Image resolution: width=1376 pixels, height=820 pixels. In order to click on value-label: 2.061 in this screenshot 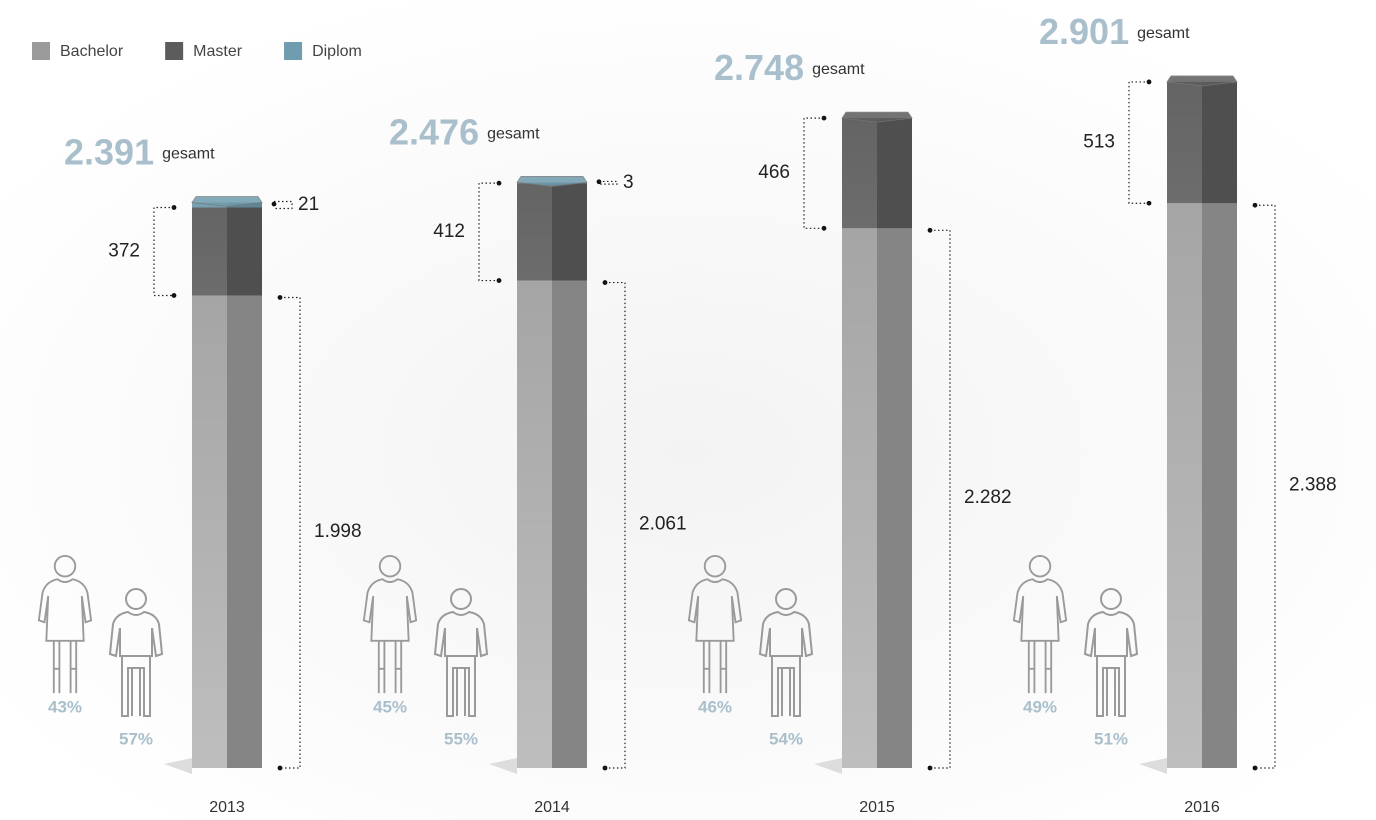, I will do `click(663, 523)`.